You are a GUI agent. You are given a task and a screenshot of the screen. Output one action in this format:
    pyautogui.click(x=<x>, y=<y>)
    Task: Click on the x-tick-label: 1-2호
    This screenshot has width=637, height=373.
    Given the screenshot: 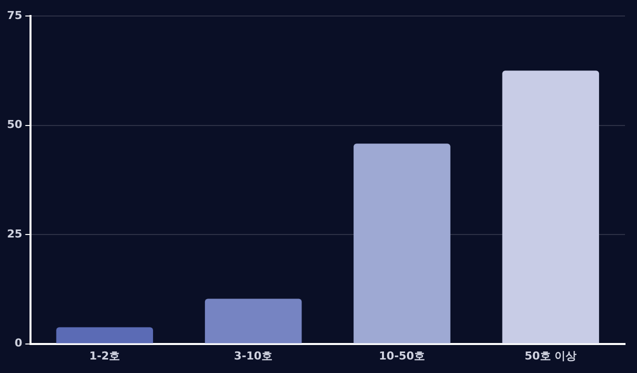 What is the action you would take?
    pyautogui.click(x=104, y=355)
    